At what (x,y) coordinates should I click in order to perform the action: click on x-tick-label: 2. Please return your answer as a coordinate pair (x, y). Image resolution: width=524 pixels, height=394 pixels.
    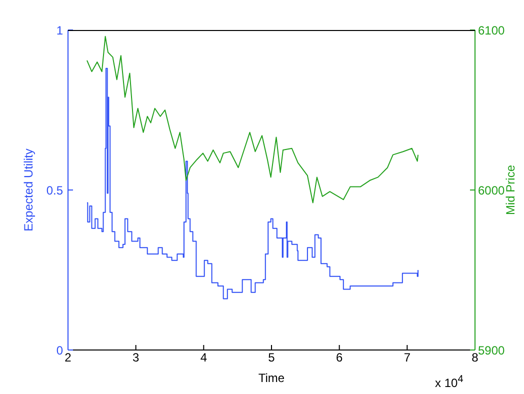
    Looking at the image, I should click on (68, 357).